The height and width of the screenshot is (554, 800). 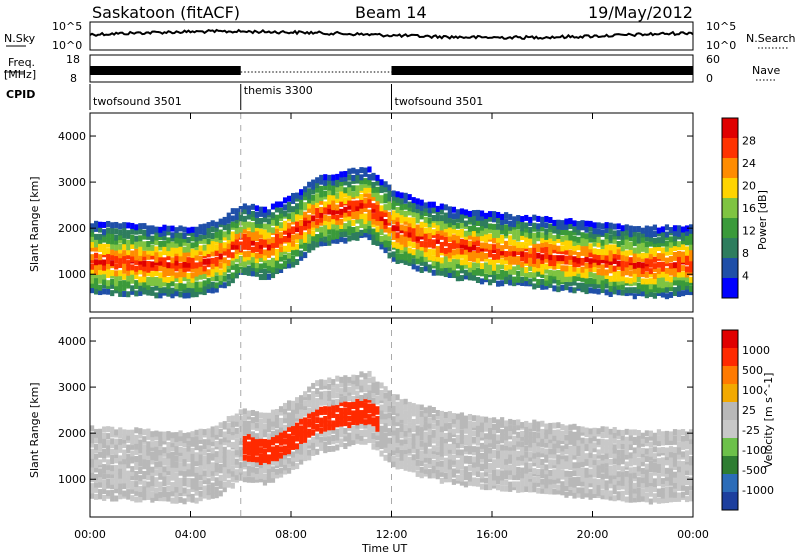 What do you see at coordinates (191, 534) in the screenshot?
I see `x-tick-label: 04:00` at bounding box center [191, 534].